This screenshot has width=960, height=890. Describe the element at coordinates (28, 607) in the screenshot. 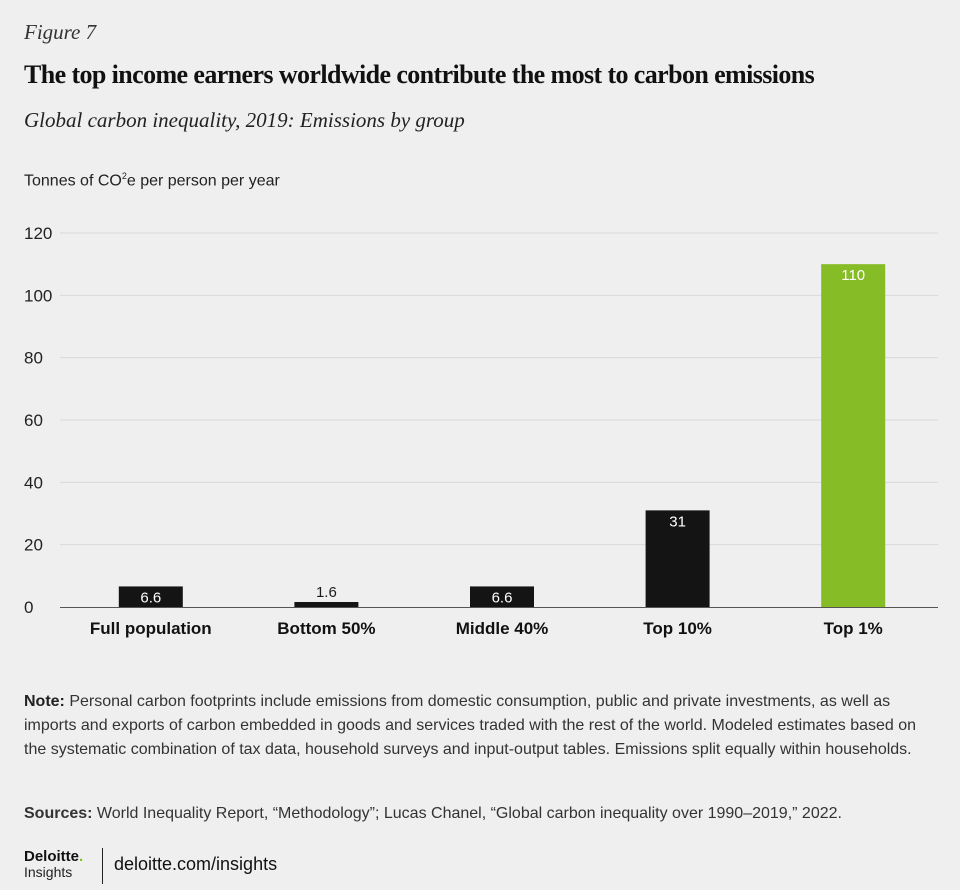

I see `y-tick-label: 0` at that location.